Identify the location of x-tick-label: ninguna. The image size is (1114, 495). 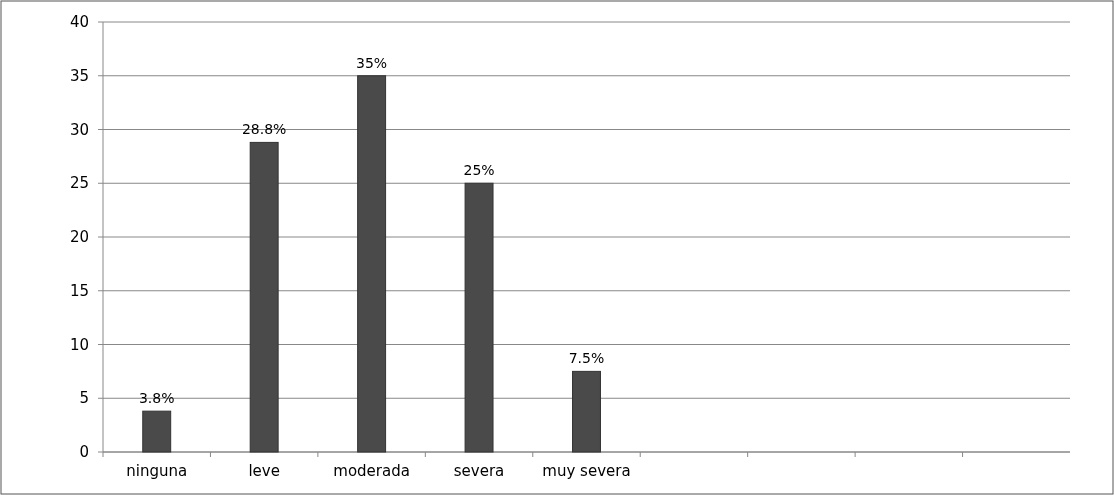
(157, 471).